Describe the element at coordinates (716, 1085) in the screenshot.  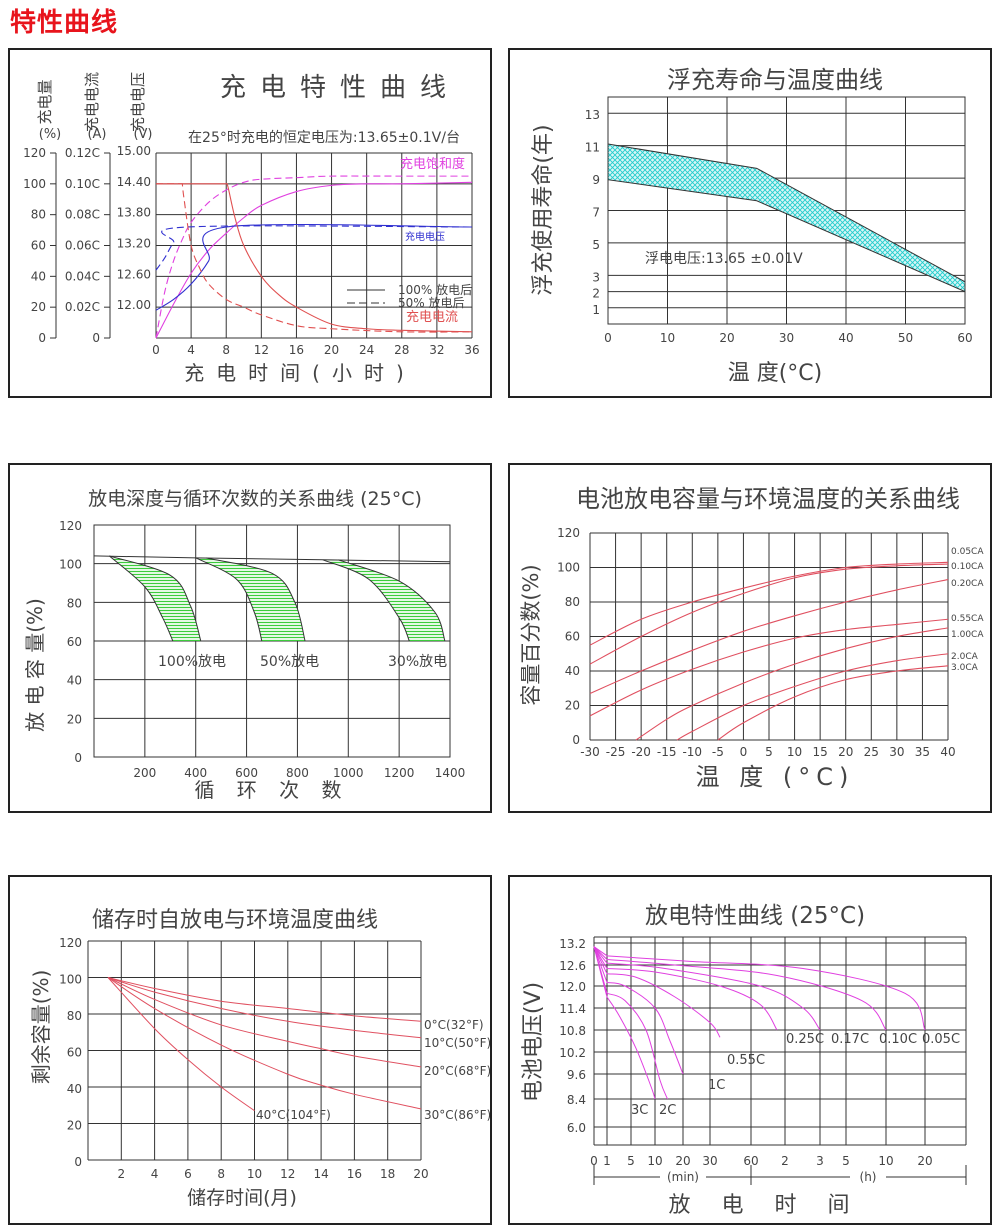
I see `series-label: 1C` at that location.